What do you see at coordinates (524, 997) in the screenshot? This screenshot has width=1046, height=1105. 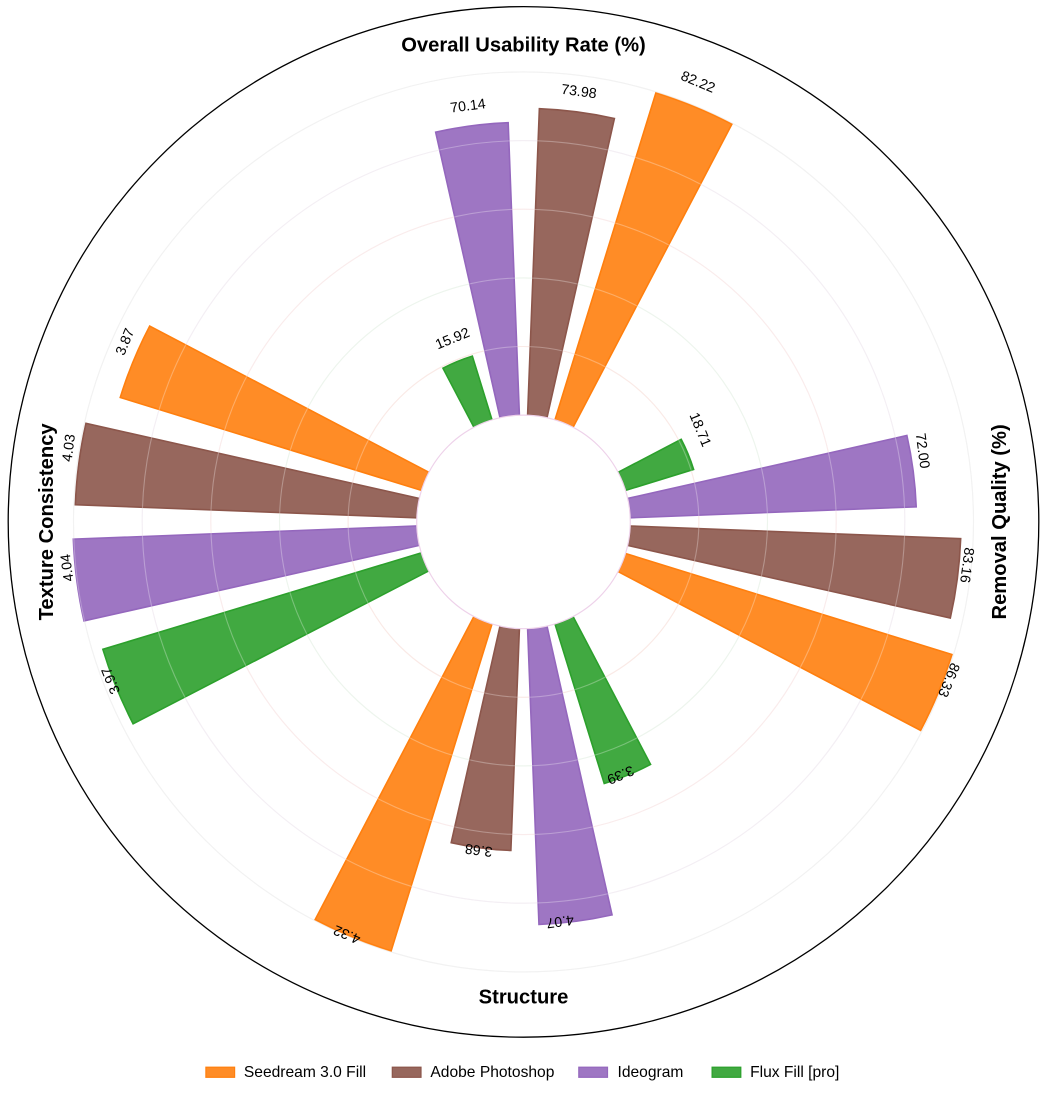 I see `svg-text: Structure` at bounding box center [524, 997].